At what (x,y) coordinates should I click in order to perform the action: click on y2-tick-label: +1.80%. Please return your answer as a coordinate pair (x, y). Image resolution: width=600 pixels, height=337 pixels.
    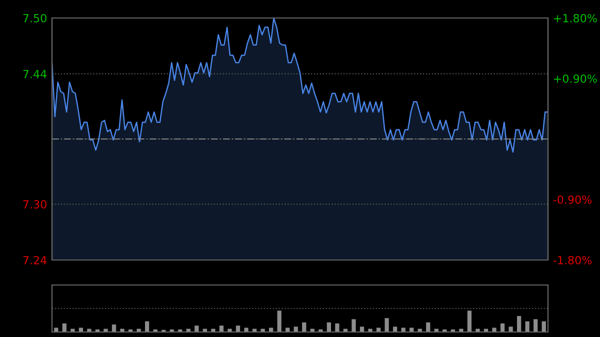
    Looking at the image, I should click on (575, 18).